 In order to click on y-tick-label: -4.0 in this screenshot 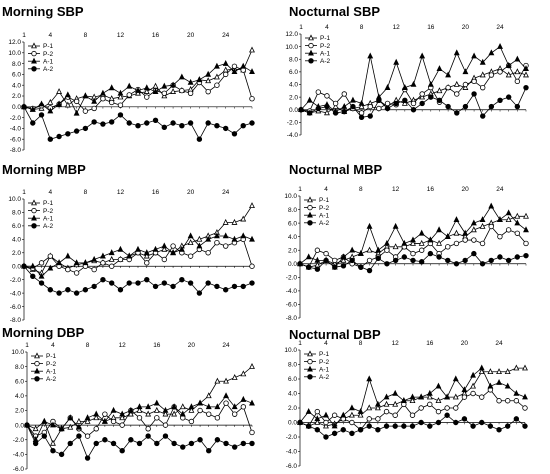, I will do `click(293, 135)`.